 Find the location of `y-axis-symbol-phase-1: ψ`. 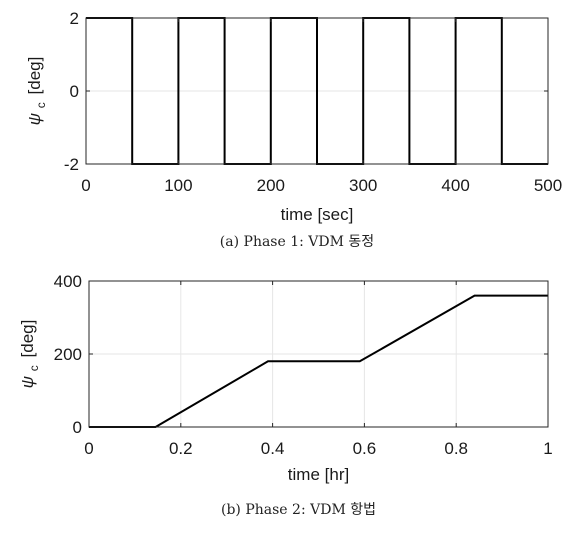

y-axis-symbol-phase-1: ψ is located at coordinates (34, 119).